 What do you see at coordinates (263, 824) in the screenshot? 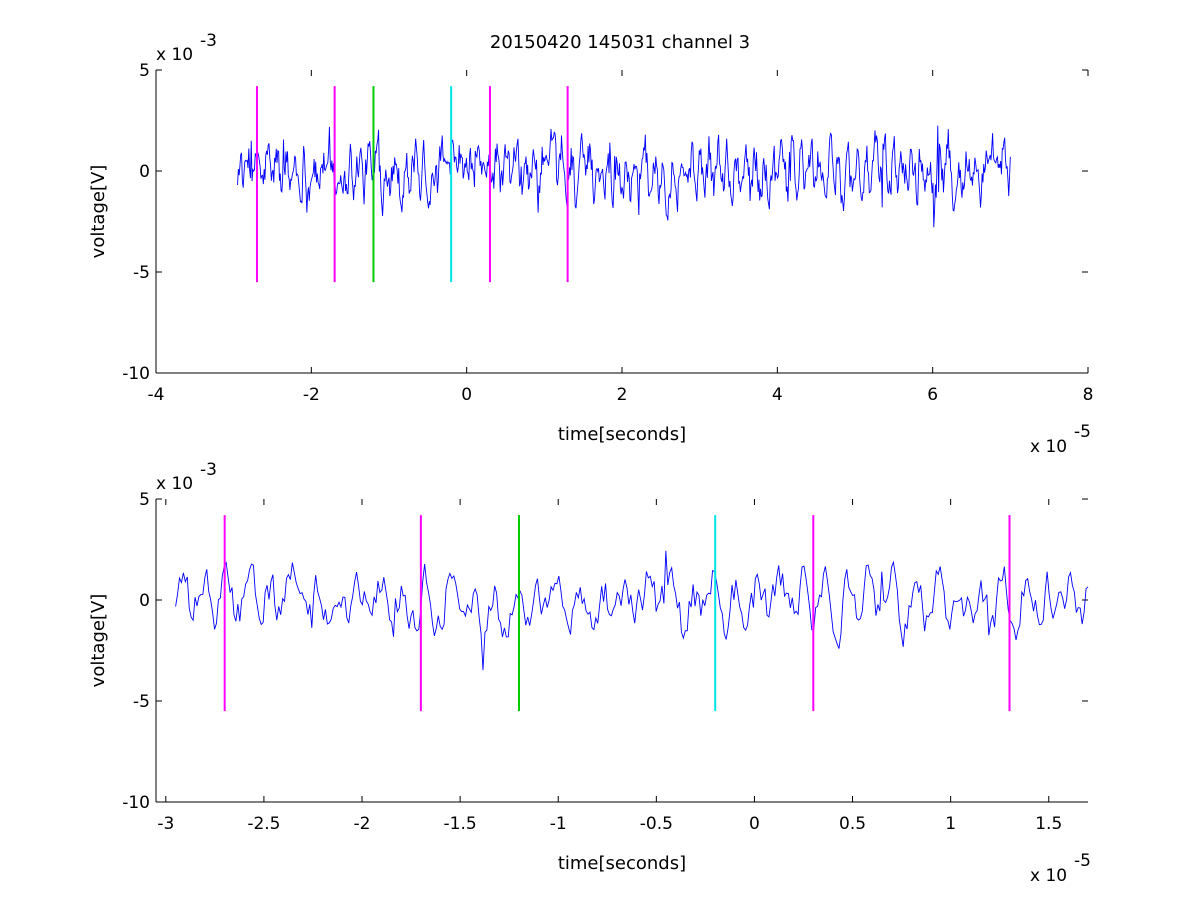
I see `x-tick-label: -2.5` at bounding box center [263, 824].